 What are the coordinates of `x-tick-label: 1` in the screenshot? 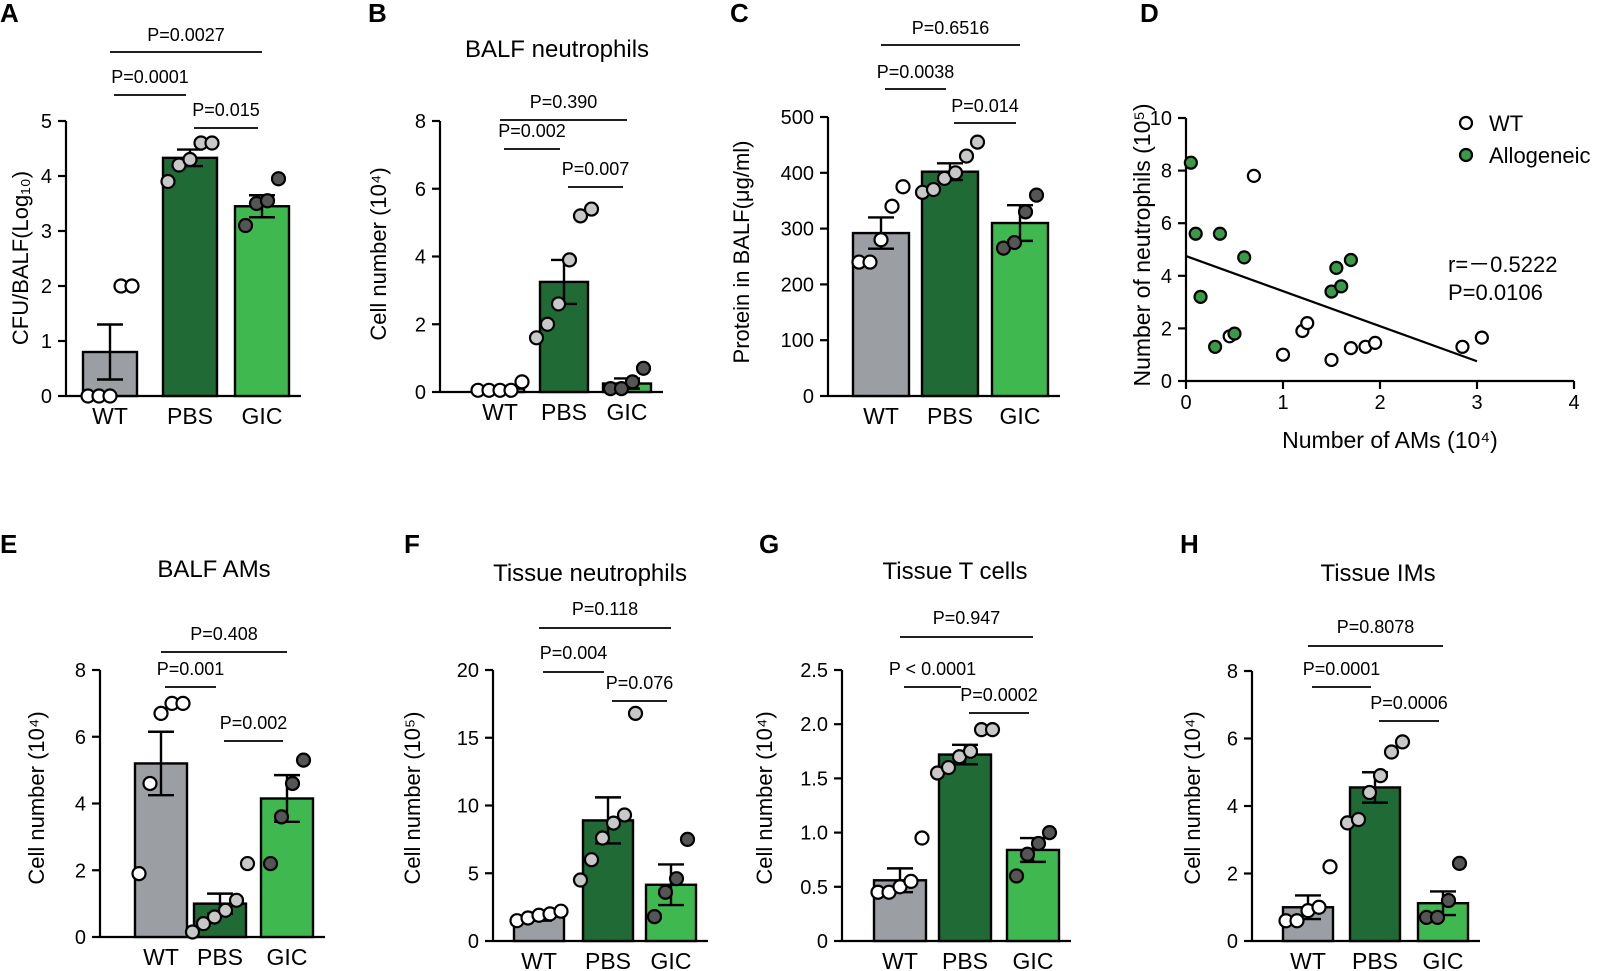 It's located at (1282, 403).